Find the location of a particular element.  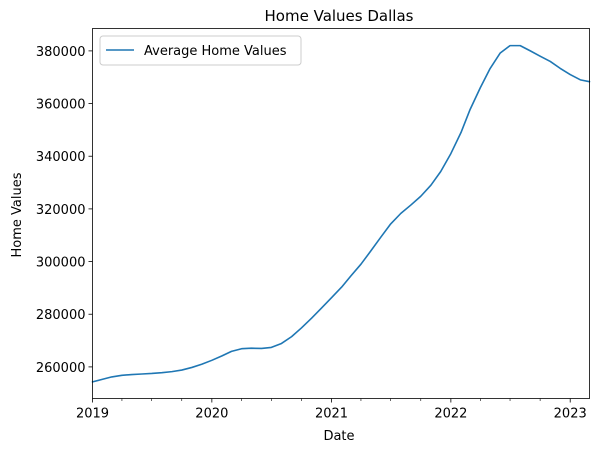

legend-box is located at coordinates (200, 50).